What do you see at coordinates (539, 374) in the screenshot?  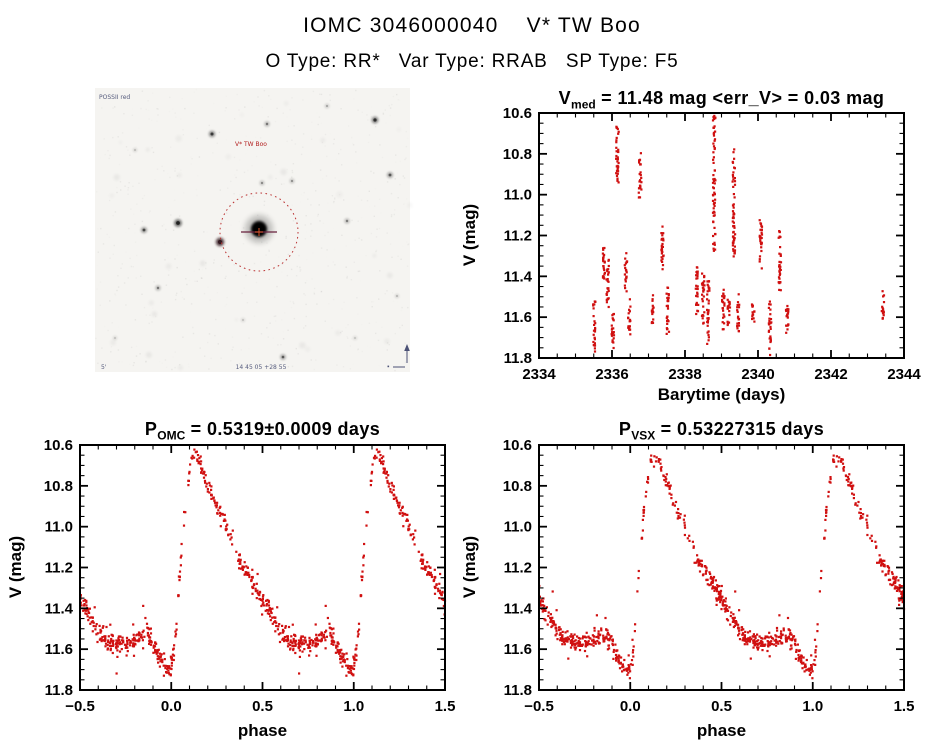 I see `svg-text: 2334` at bounding box center [539, 374].